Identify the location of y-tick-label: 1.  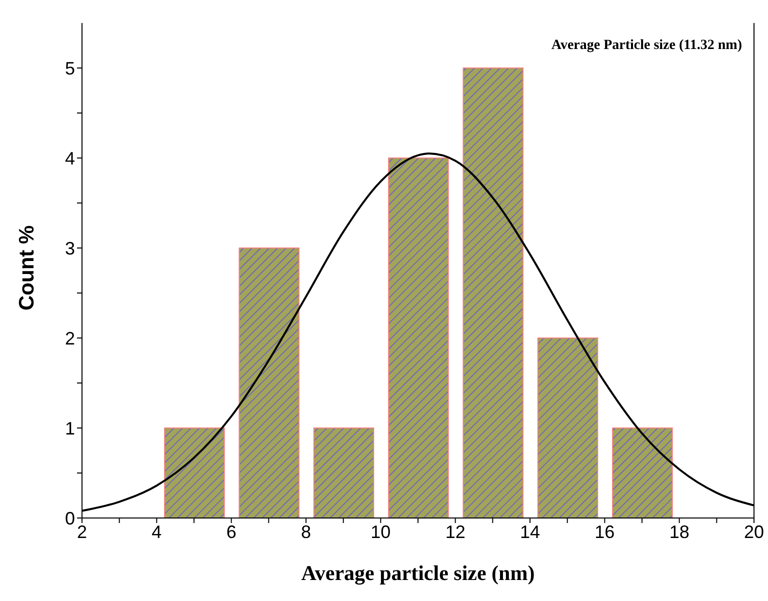
(69, 428).